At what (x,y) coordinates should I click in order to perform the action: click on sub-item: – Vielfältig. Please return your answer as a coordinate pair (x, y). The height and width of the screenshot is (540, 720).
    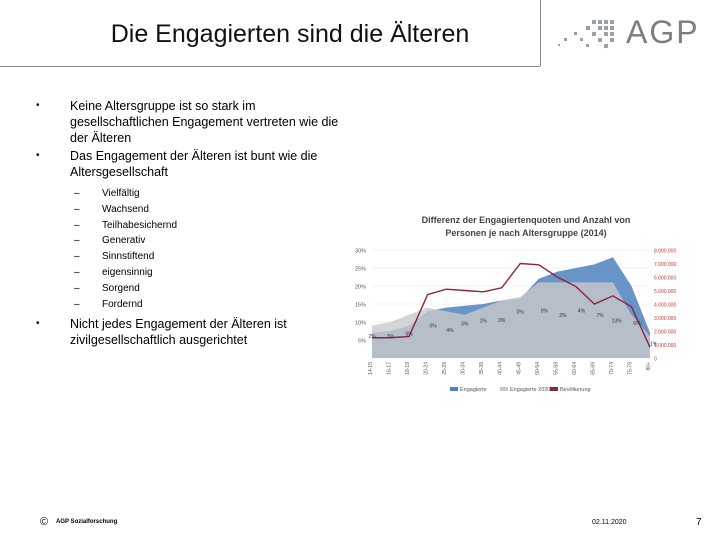
    Looking at the image, I should click on (107, 193).